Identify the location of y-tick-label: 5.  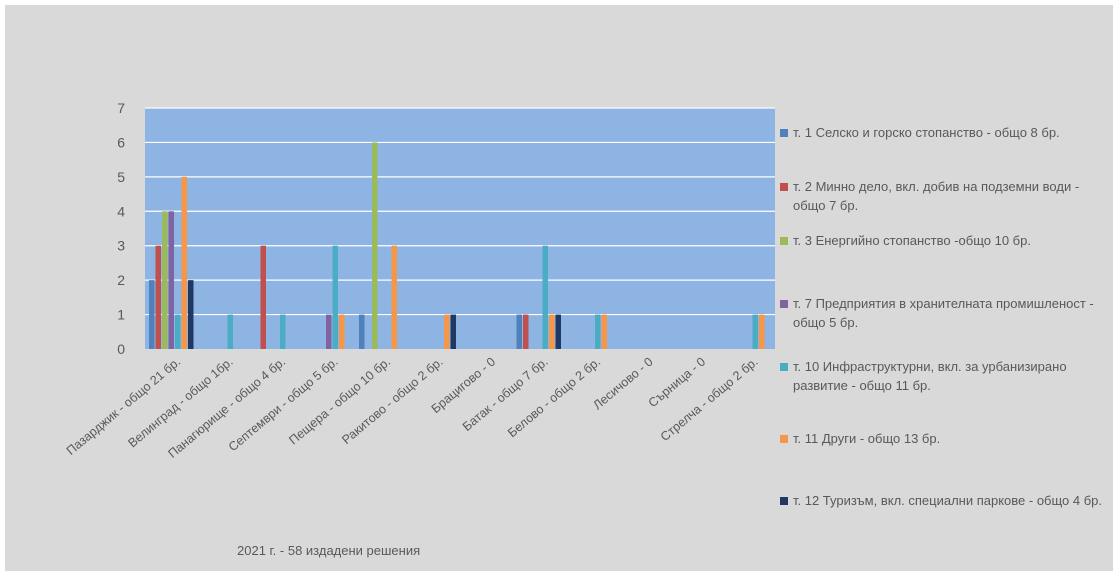
(121, 177).